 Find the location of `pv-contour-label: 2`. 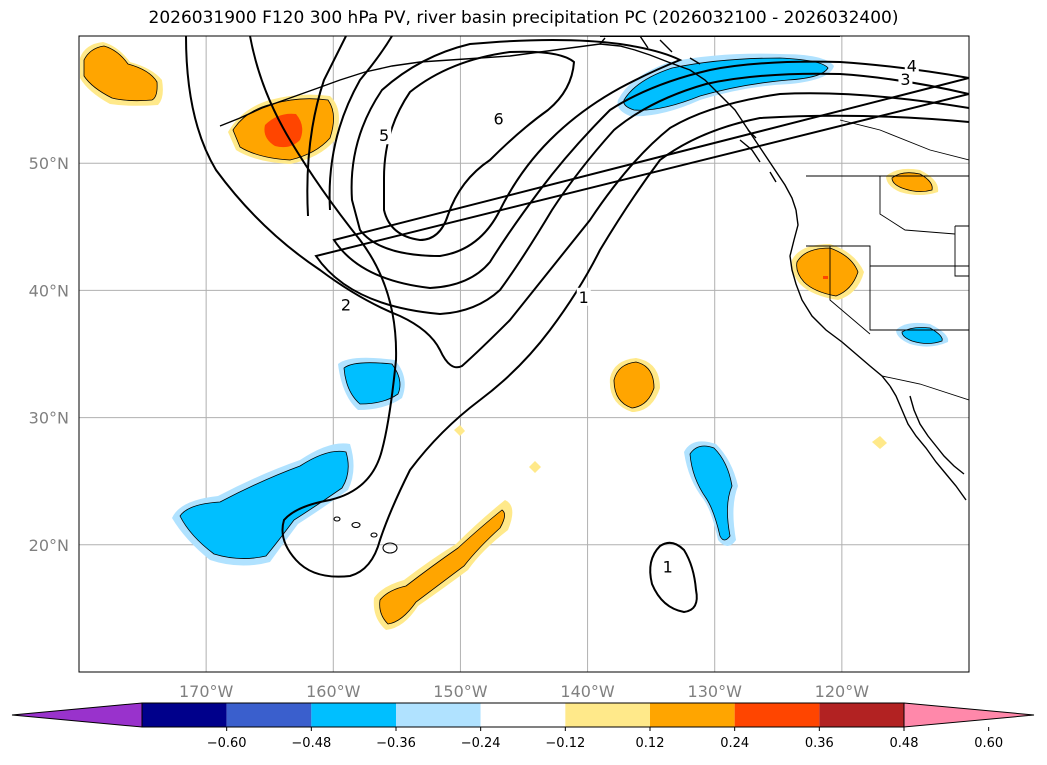

pv-contour-label: 2 is located at coordinates (346, 304).